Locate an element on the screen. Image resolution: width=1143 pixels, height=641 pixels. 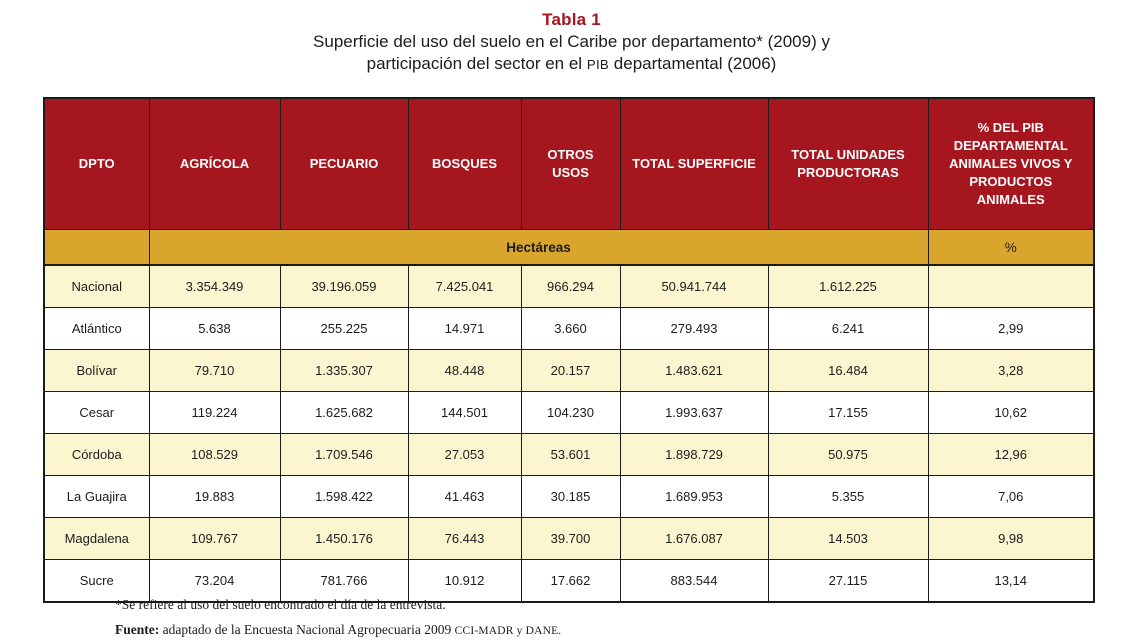
row-header-dpto: Bolívar is located at coordinates (96, 370).